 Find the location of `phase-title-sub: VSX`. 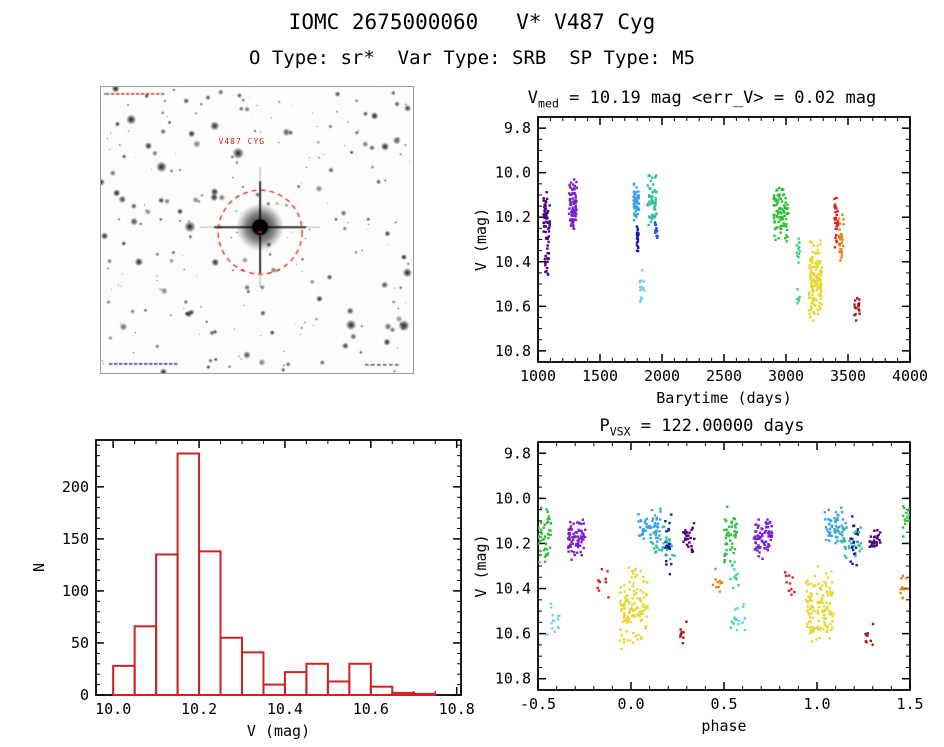

phase-title-sub: VSX is located at coordinates (620, 431).